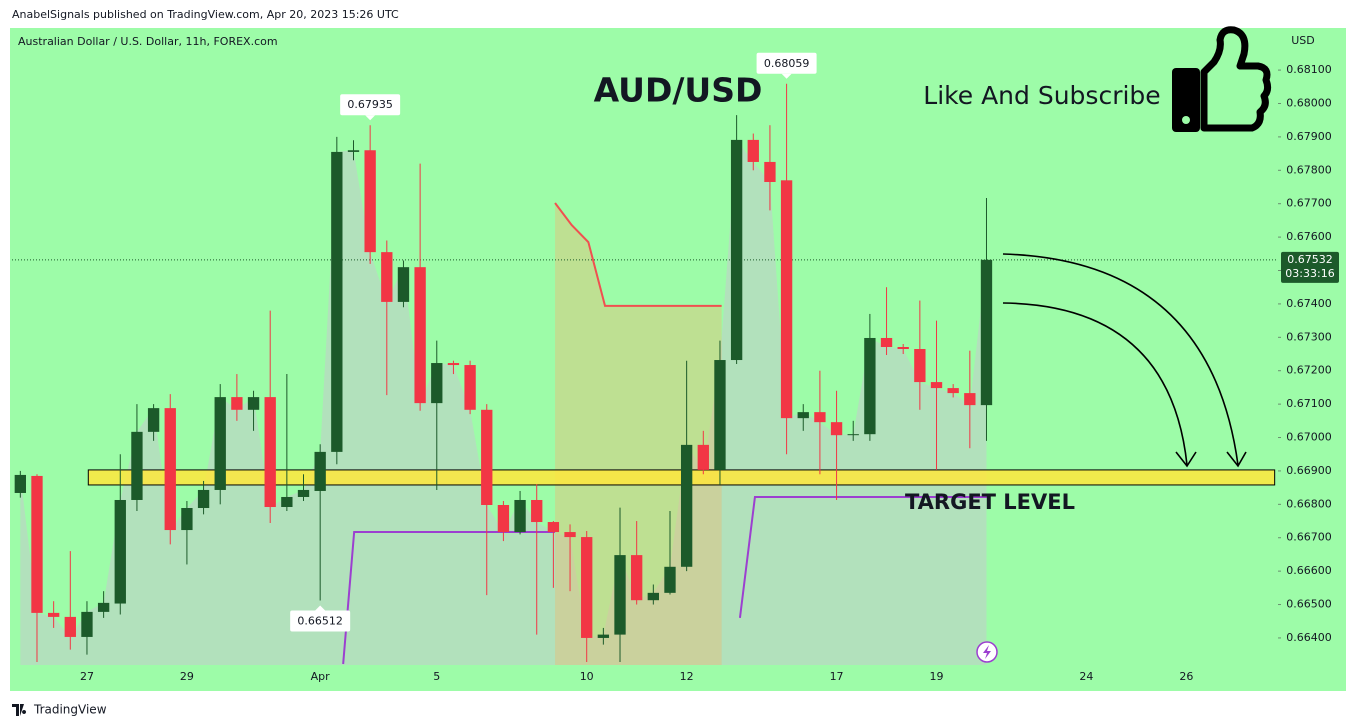 The height and width of the screenshot is (727, 1354). I want to click on arrows, so click(1124, 360).